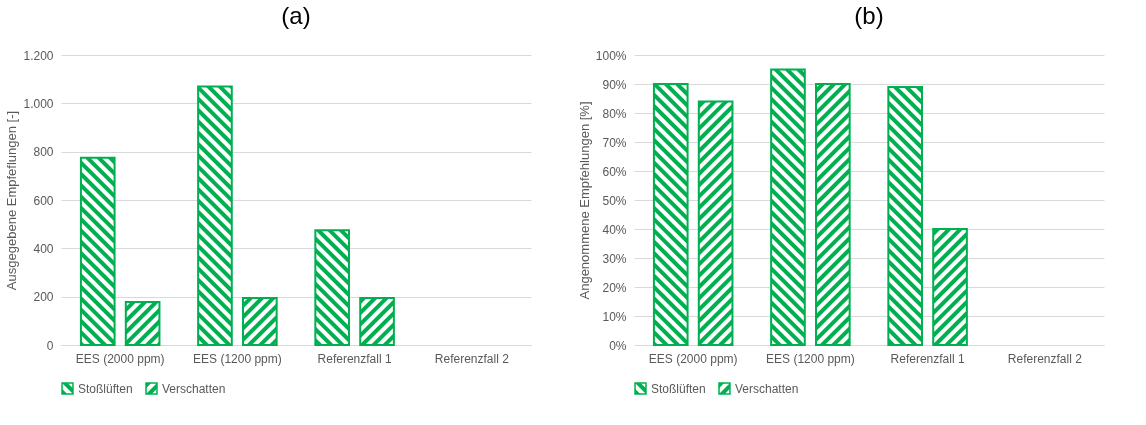  I want to click on y-tick-label: 40%, so click(614, 229).